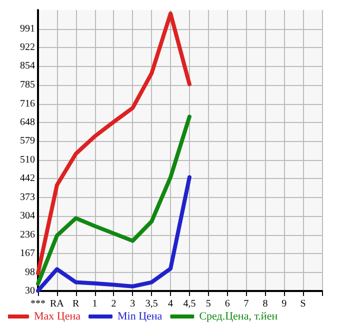 The width and height of the screenshot is (345, 335). I want to click on y-tick-label: 785, so click(27, 85).